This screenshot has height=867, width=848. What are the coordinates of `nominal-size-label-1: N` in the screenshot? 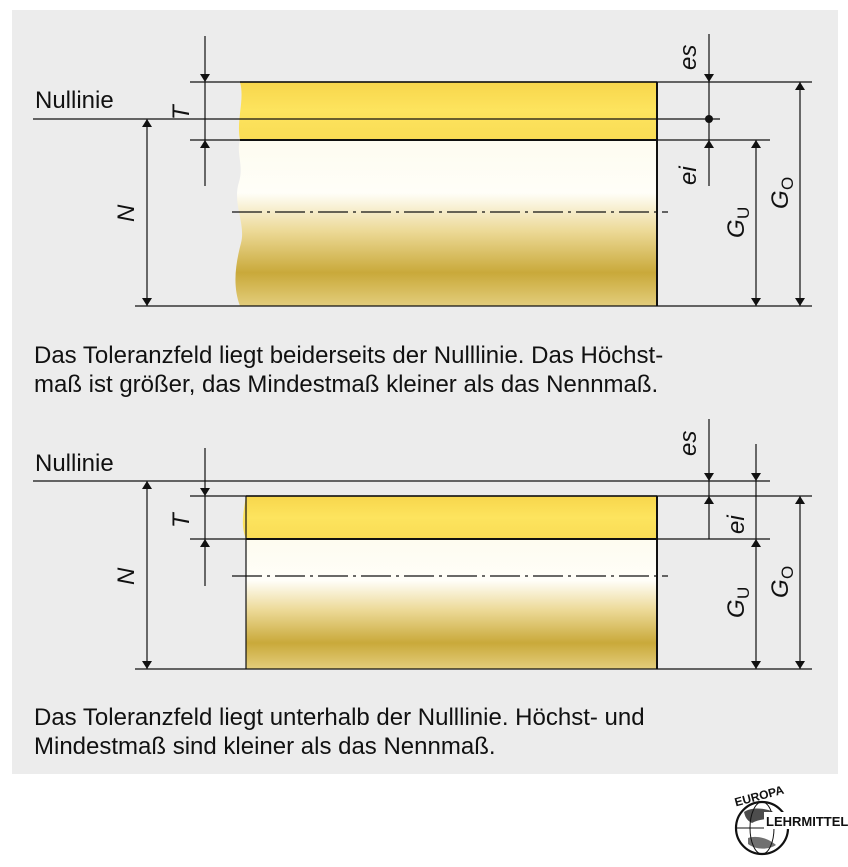 It's located at (126, 213).